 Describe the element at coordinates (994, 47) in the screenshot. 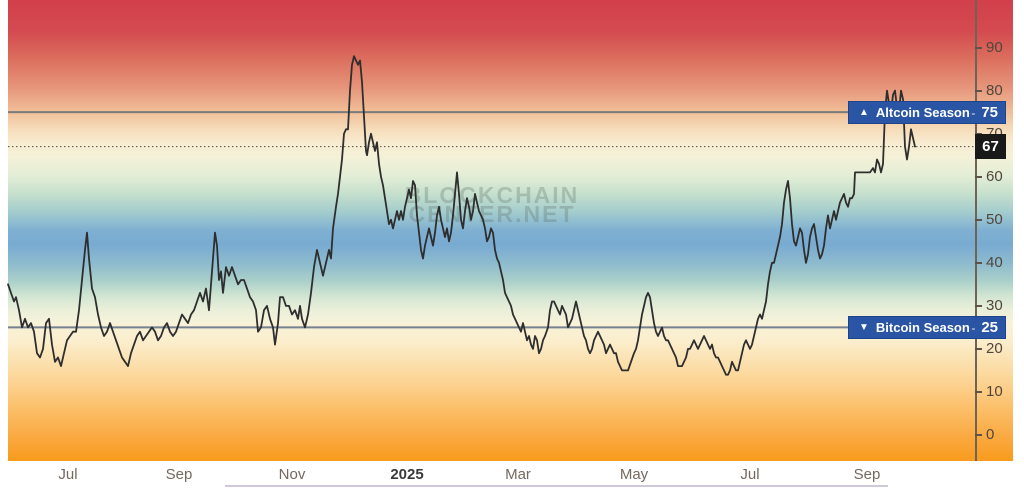

I see `y-axis-tick-label: 90` at that location.